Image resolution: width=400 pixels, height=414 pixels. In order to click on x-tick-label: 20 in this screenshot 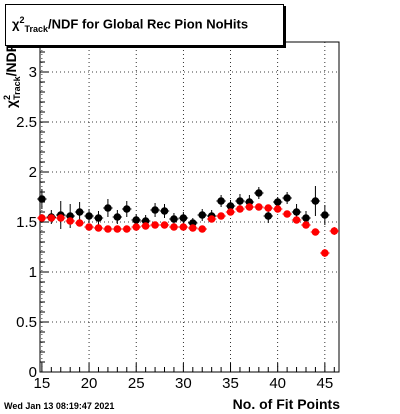, I will do `click(89, 383)`.